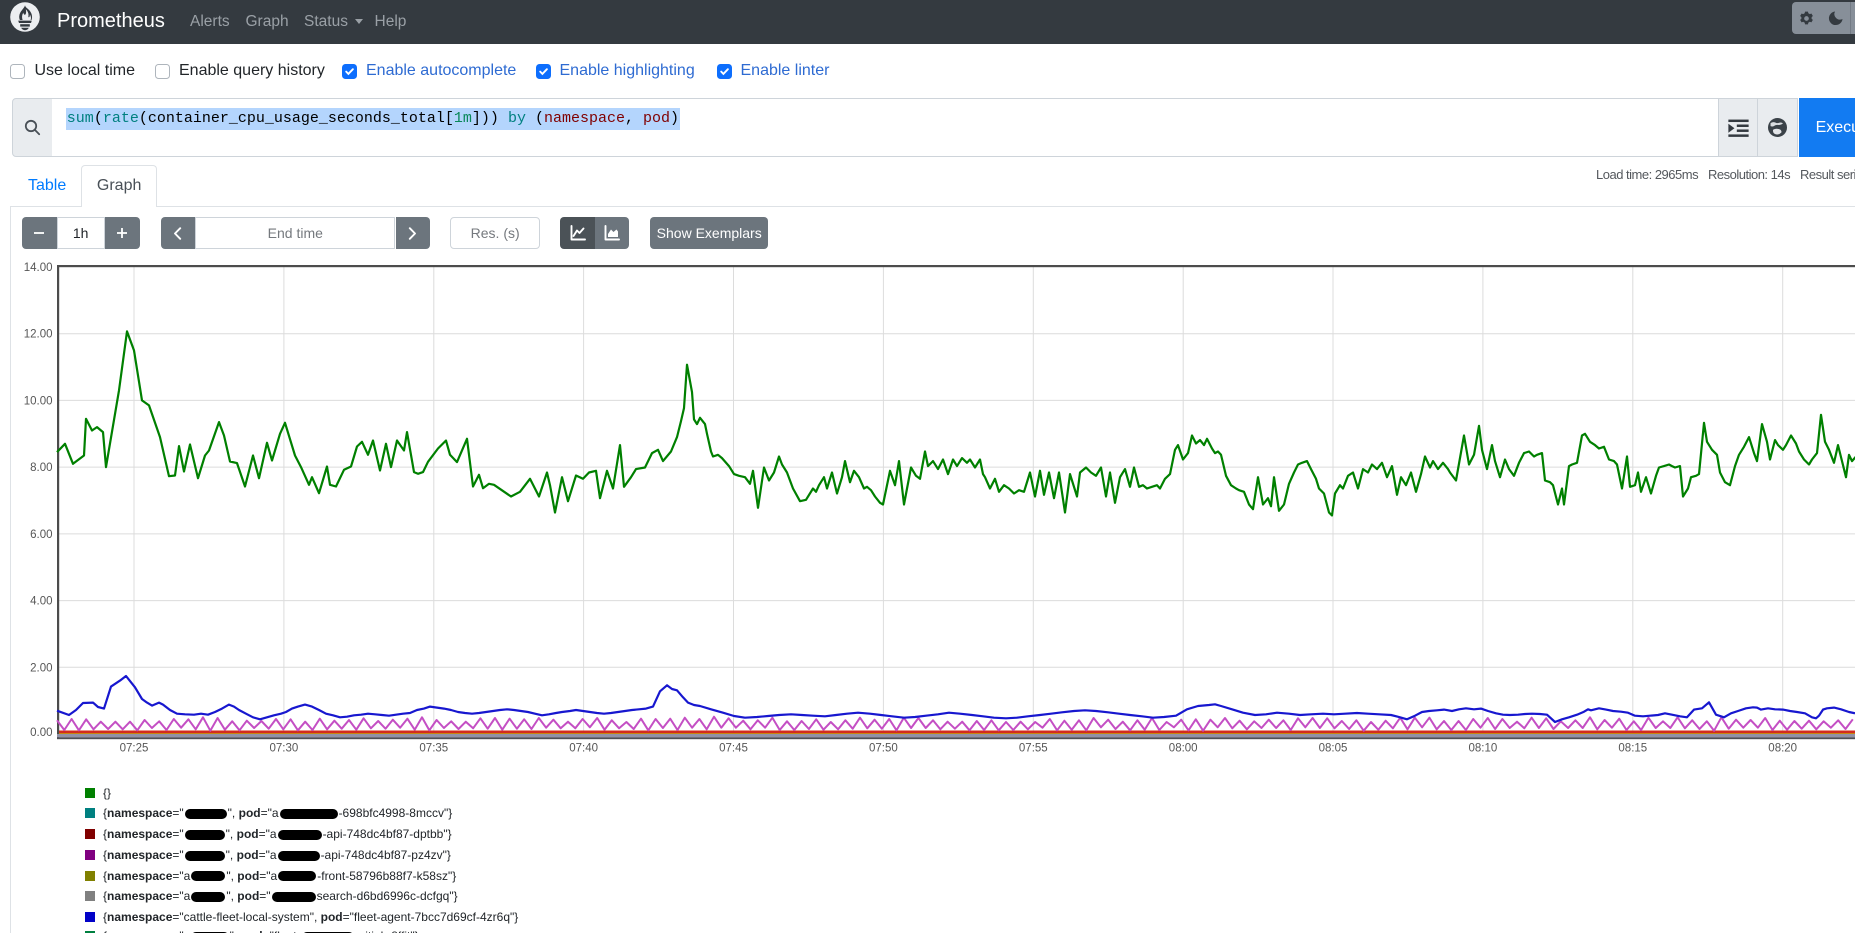 Image resolution: width=1855 pixels, height=933 pixels. I want to click on svg-text: 10.00, so click(38, 401).